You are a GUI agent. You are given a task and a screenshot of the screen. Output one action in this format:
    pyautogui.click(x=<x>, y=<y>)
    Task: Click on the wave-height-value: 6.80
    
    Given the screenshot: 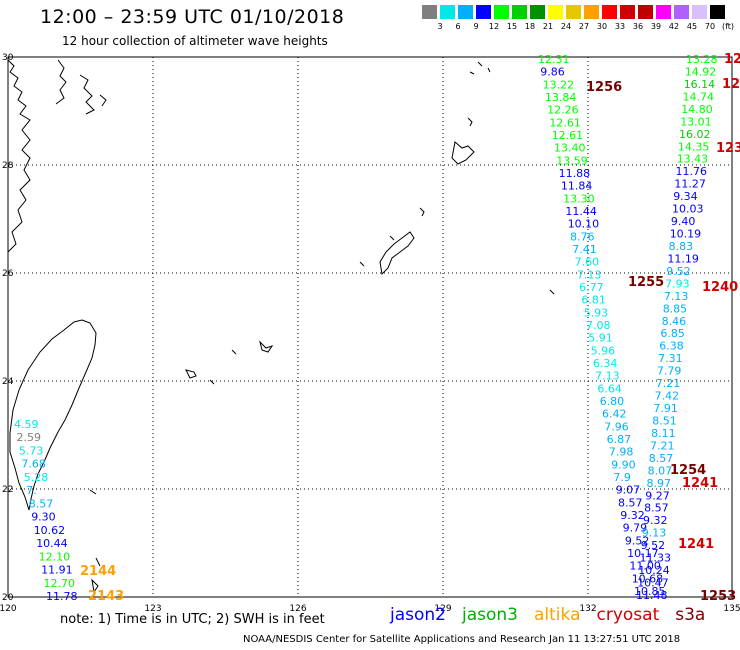 What is the action you would take?
    pyautogui.click(x=612, y=401)
    